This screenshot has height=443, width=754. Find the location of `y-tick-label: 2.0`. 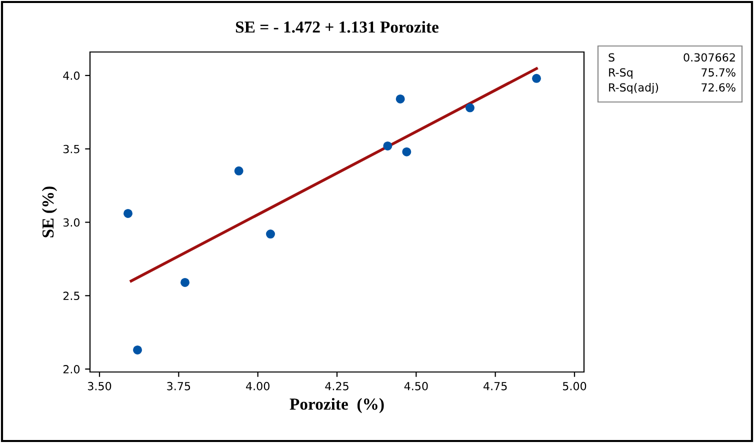

y-tick-label: 2.0 is located at coordinates (71, 369).